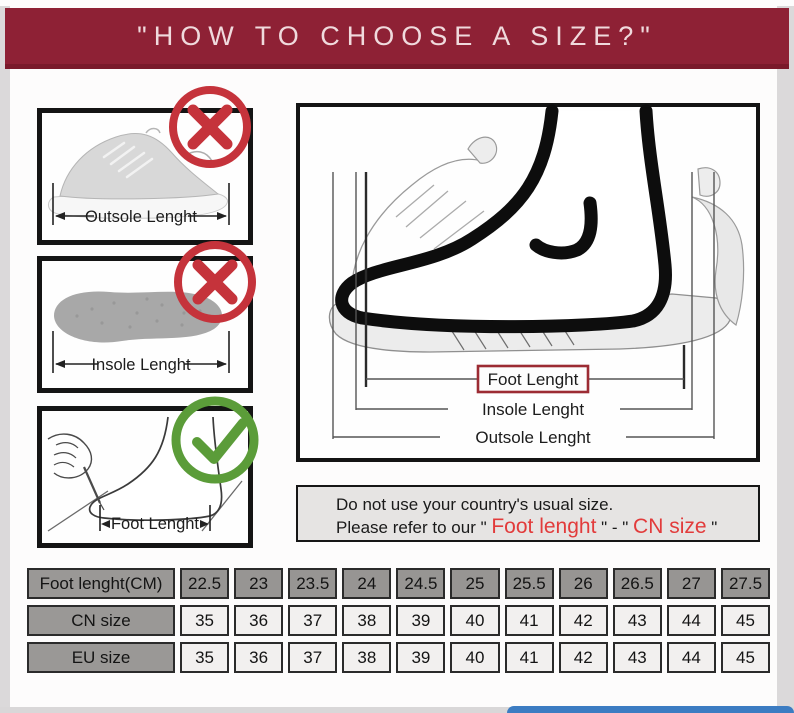 This screenshot has height=713, width=794. Describe the element at coordinates (745, 583) in the screenshot. I see `size-cell: 27.5` at that location.